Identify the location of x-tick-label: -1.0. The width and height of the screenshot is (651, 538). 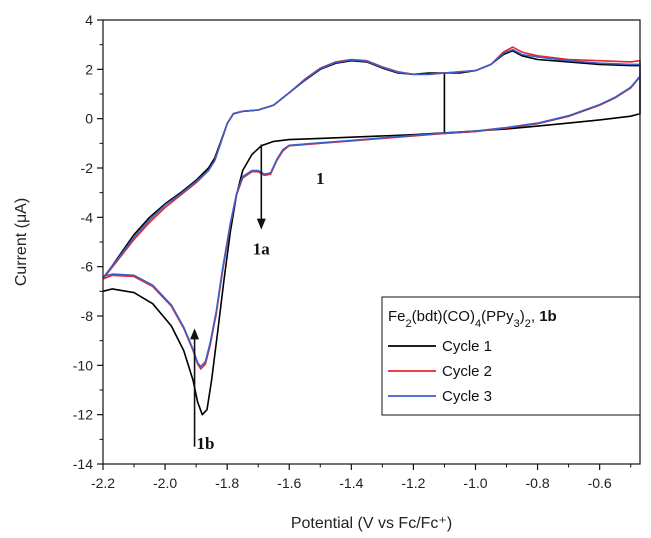
(475, 483).